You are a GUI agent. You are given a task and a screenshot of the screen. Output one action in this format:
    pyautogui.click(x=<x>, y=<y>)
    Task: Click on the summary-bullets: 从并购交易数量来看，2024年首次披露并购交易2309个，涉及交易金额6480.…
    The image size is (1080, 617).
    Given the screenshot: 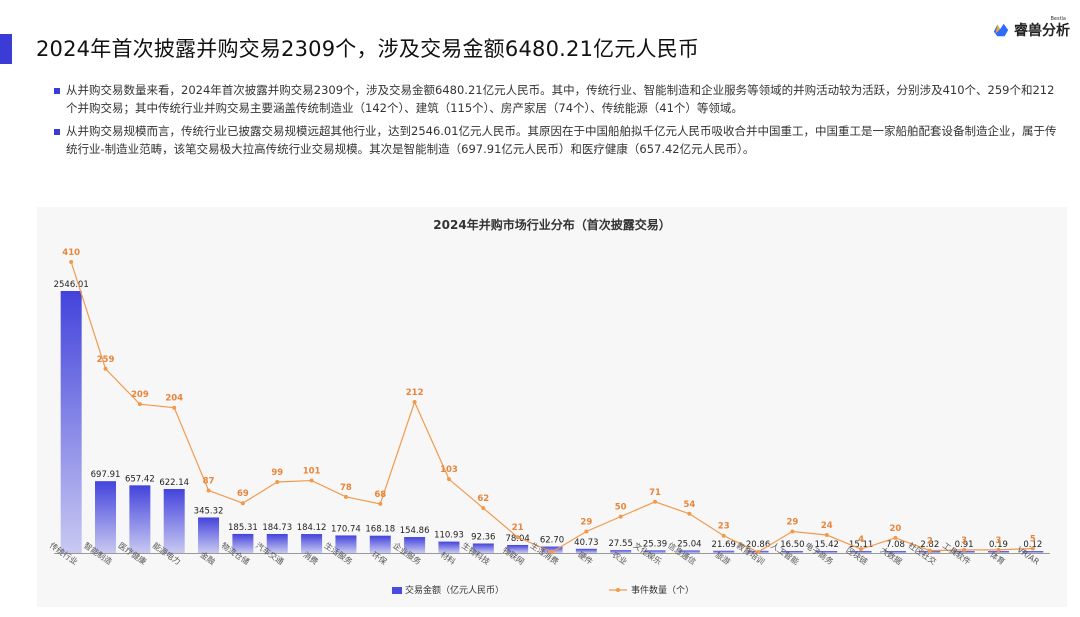 What is the action you would take?
    pyautogui.click(x=559, y=123)
    